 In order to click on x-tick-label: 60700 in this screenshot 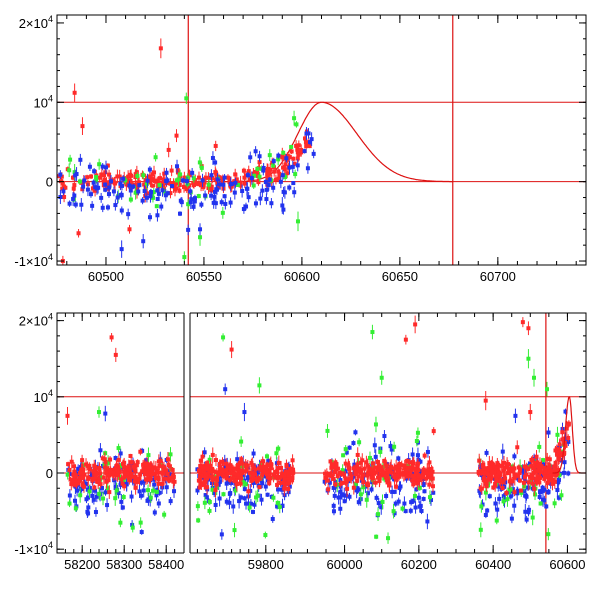, I will do `click(498, 276)`.